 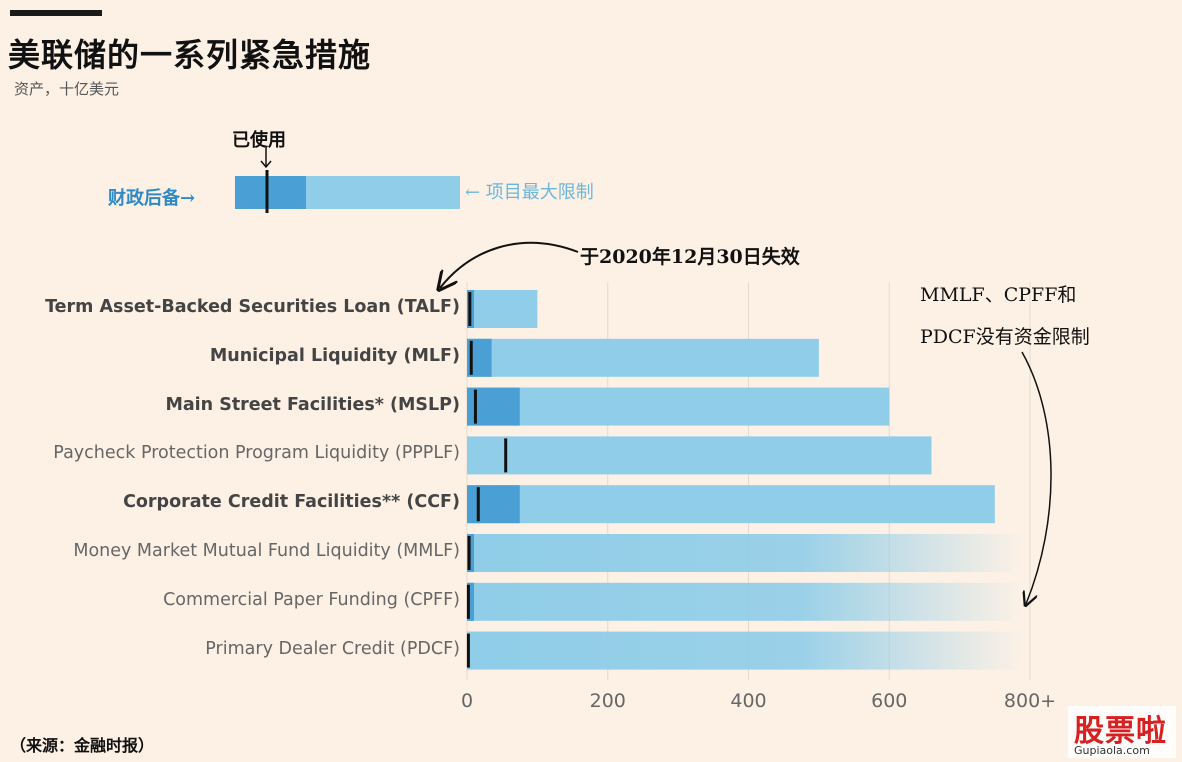 I want to click on x-tick-label: 400, so click(x=748, y=701).